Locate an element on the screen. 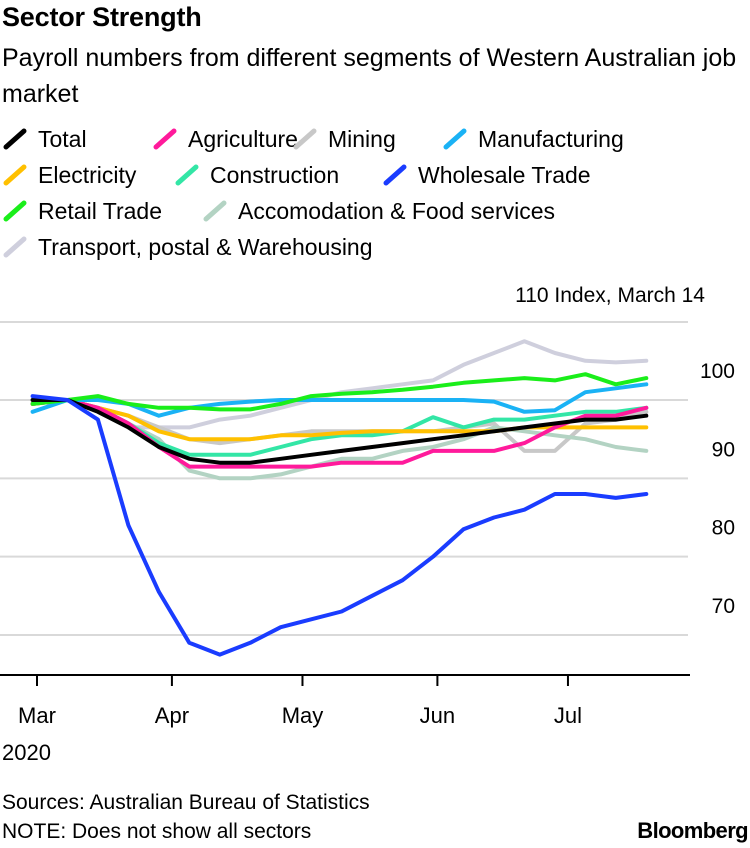  legend-item-electricity: Electricity is located at coordinates (69, 175).